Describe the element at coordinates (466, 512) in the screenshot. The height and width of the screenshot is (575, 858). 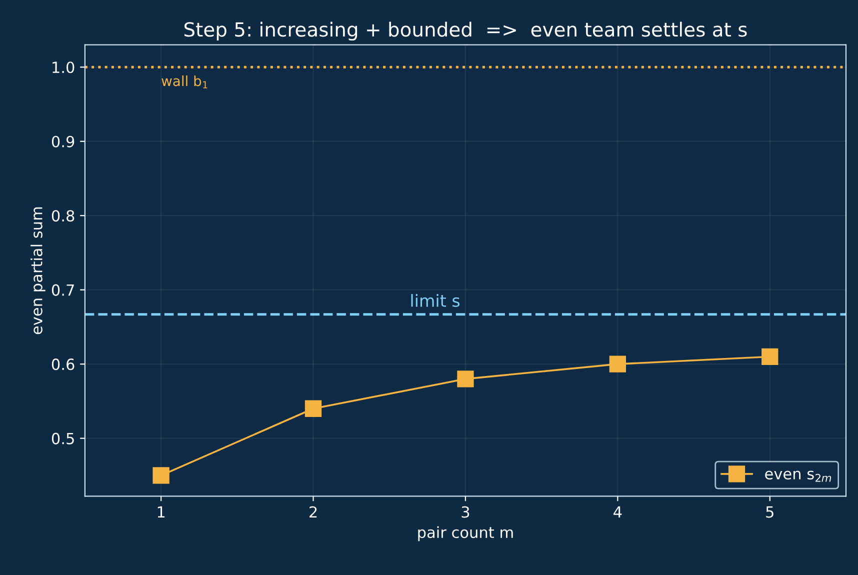
I see `x-tick-label: 3` at that location.